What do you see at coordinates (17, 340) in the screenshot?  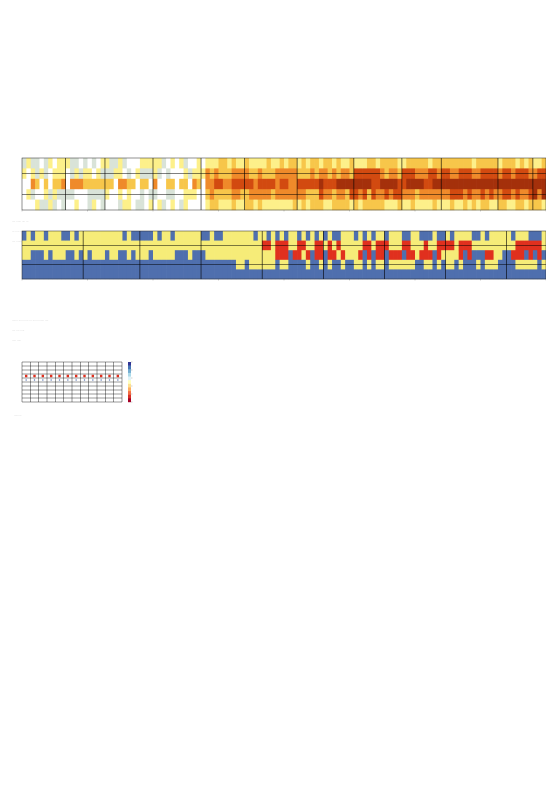 I see `chart2-note-3: ····· ·····` at bounding box center [17, 340].